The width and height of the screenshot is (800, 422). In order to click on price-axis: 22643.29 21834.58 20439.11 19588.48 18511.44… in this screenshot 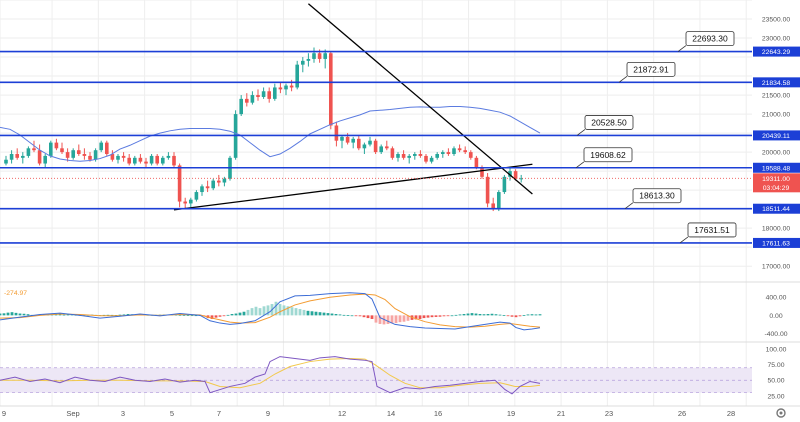, I will do `click(776, 144)`.